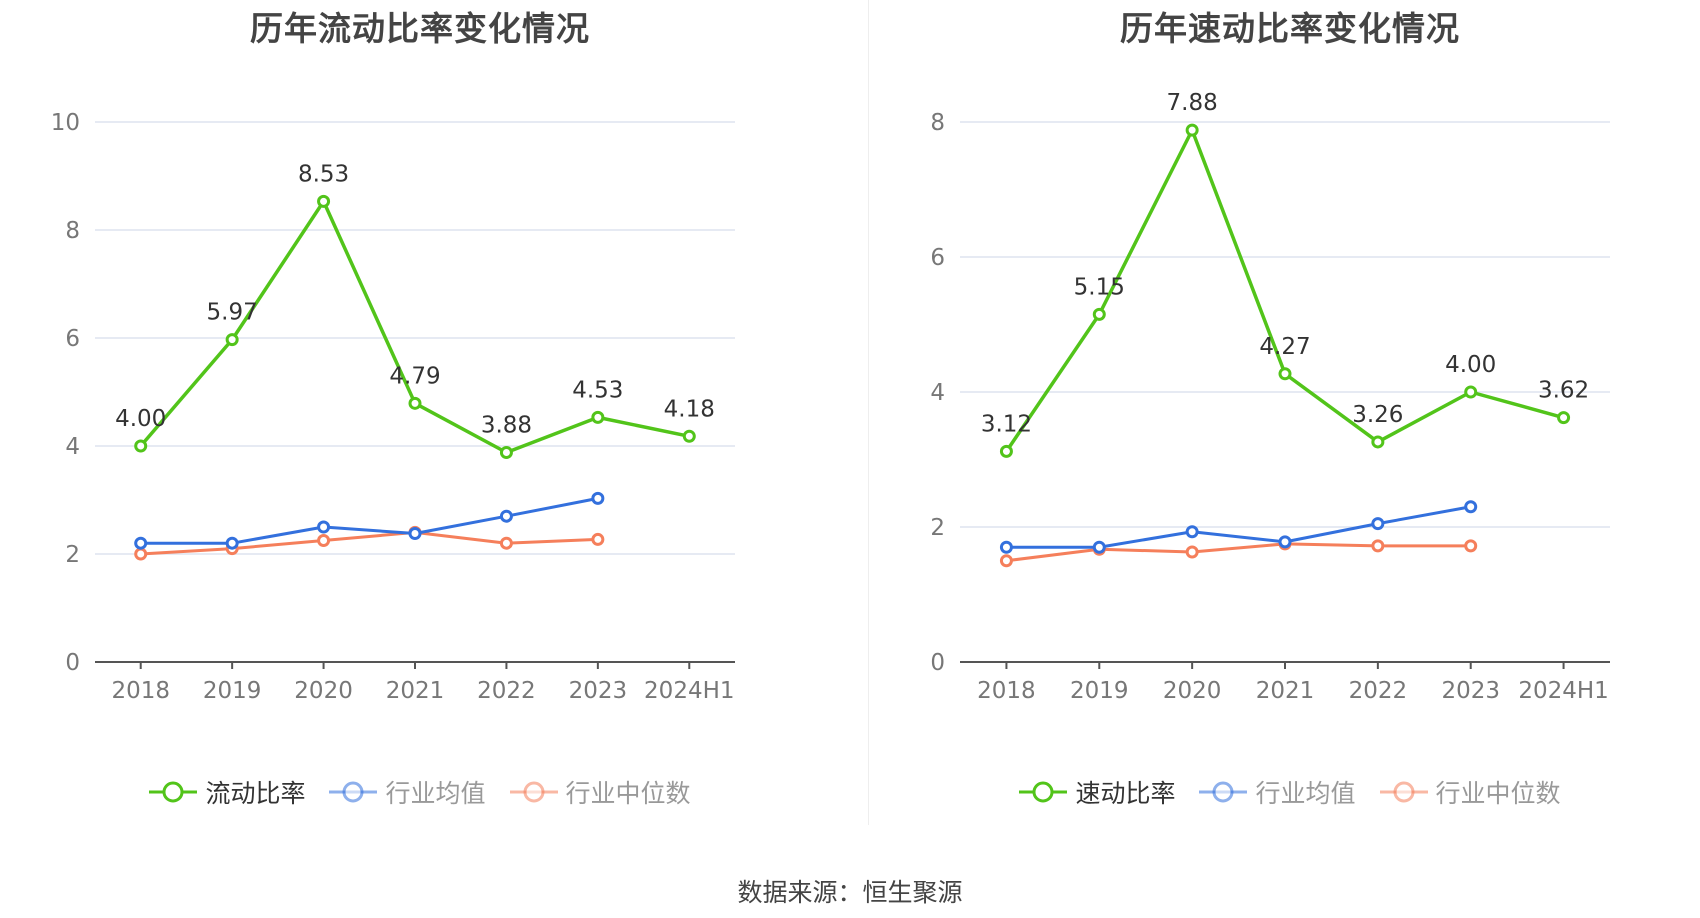 The height and width of the screenshot is (918, 1700). I want to click on data-label: 3.88, so click(506, 425).